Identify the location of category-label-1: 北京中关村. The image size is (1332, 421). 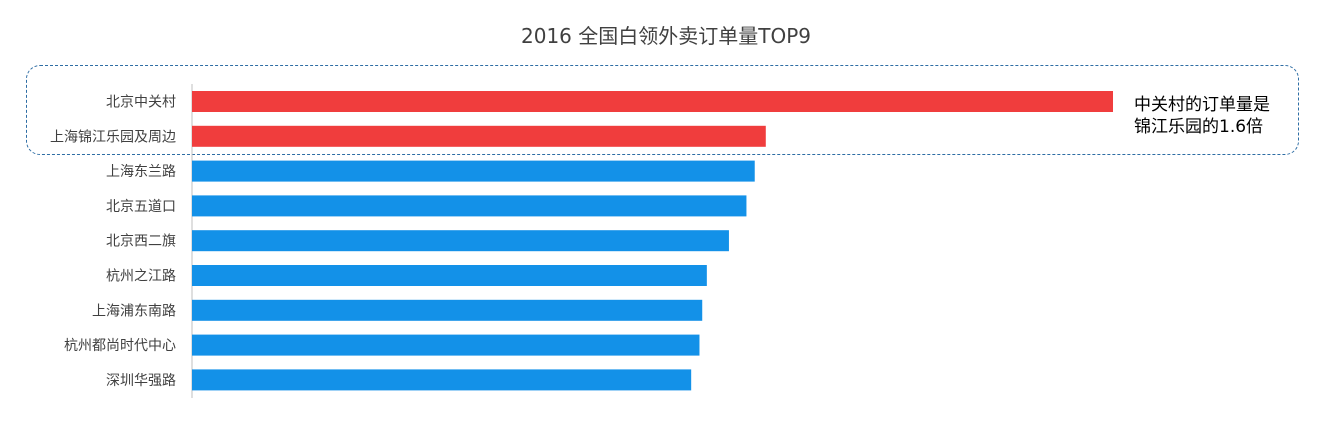
(141, 103).